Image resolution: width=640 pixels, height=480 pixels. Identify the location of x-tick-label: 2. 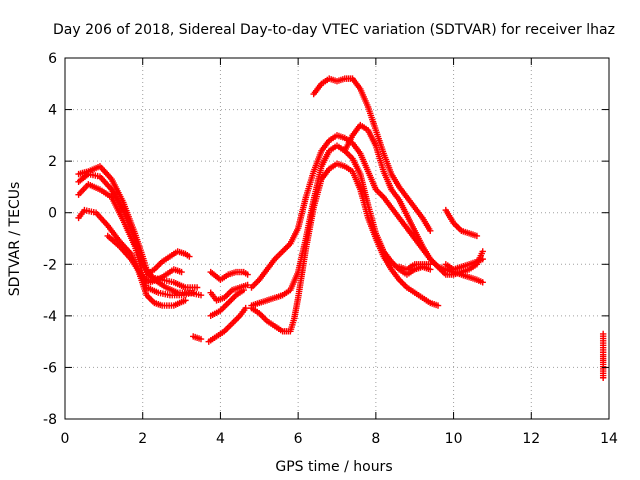
(142, 439).